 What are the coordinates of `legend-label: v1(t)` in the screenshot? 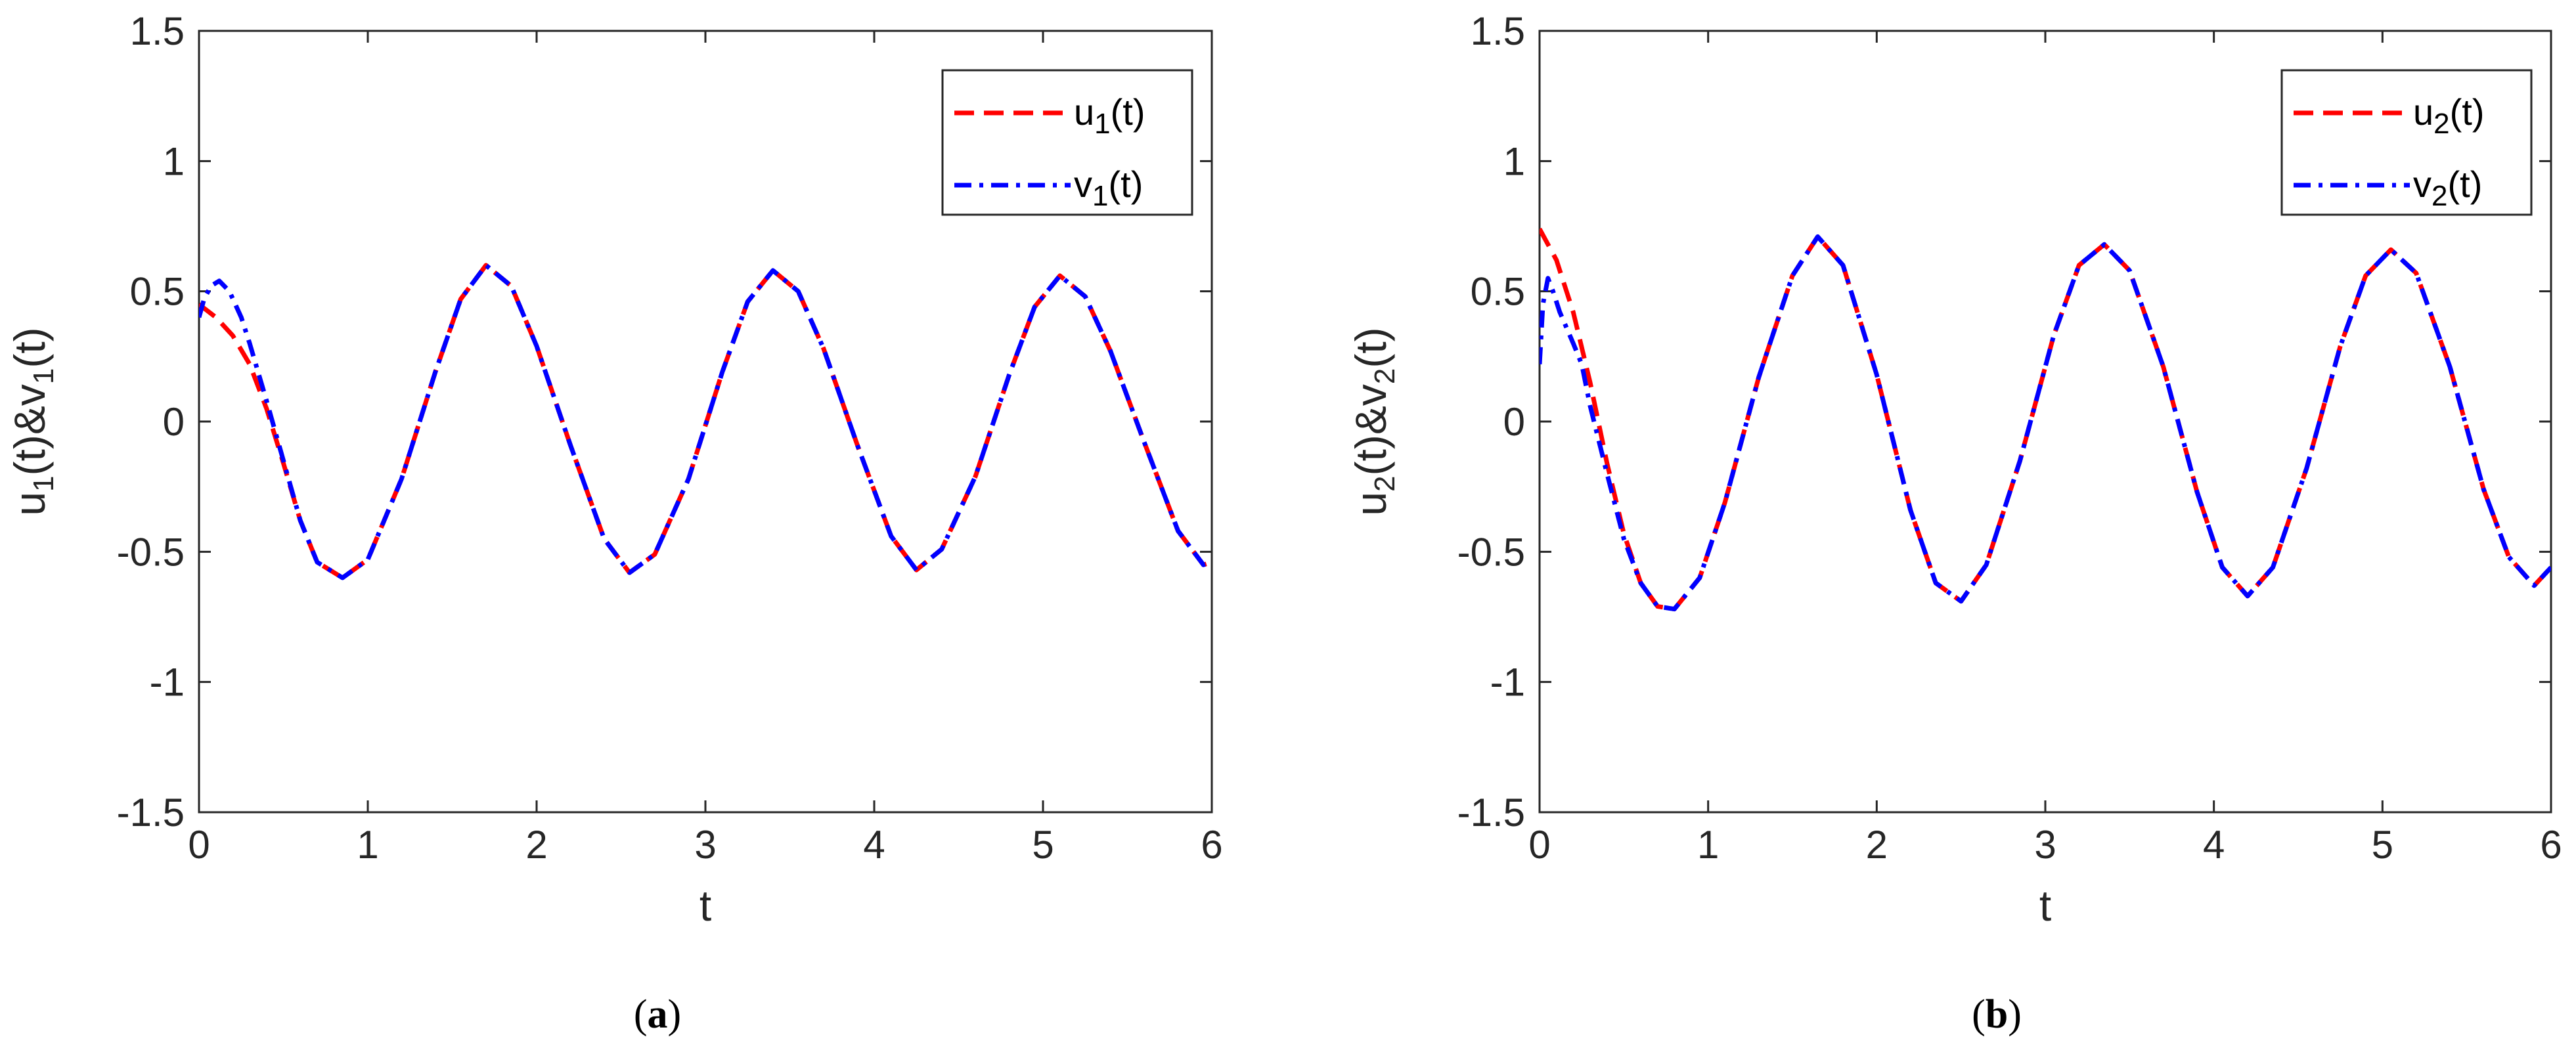 It's located at (1108, 187).